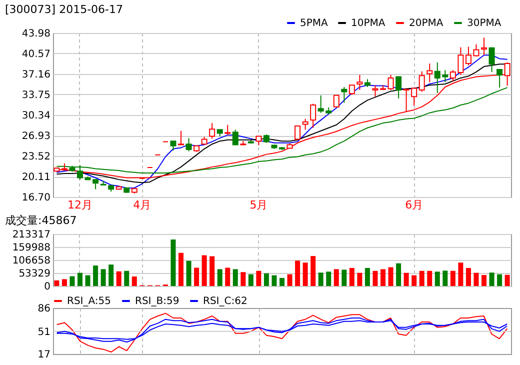 The width and height of the screenshot is (520, 365). Describe the element at coordinates (36, 157) in the screenshot. I see `y-tick-label: 23.52` at that location.